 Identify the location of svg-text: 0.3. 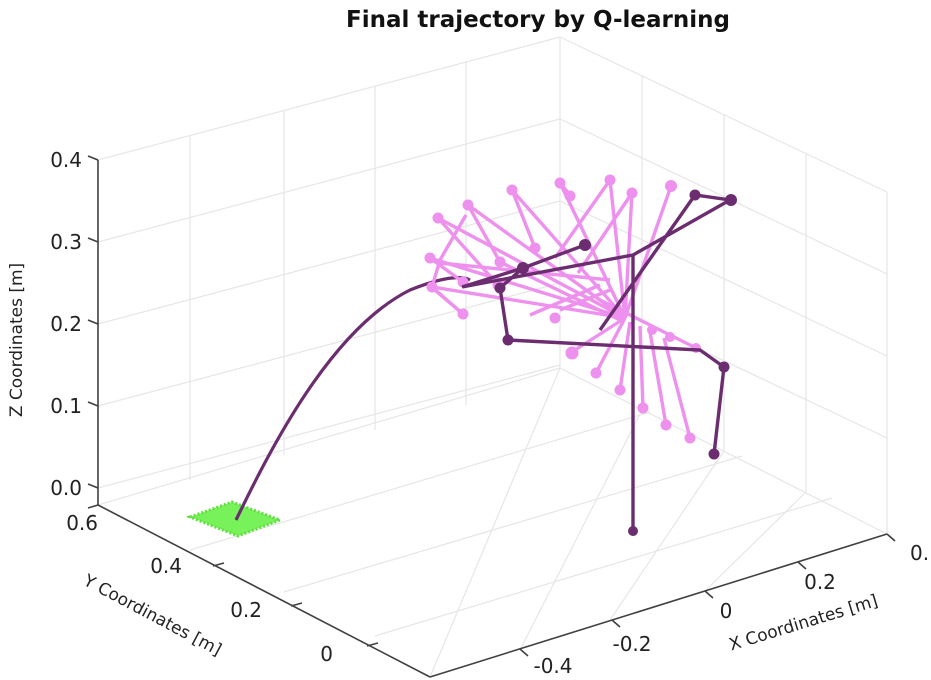
(66, 242).